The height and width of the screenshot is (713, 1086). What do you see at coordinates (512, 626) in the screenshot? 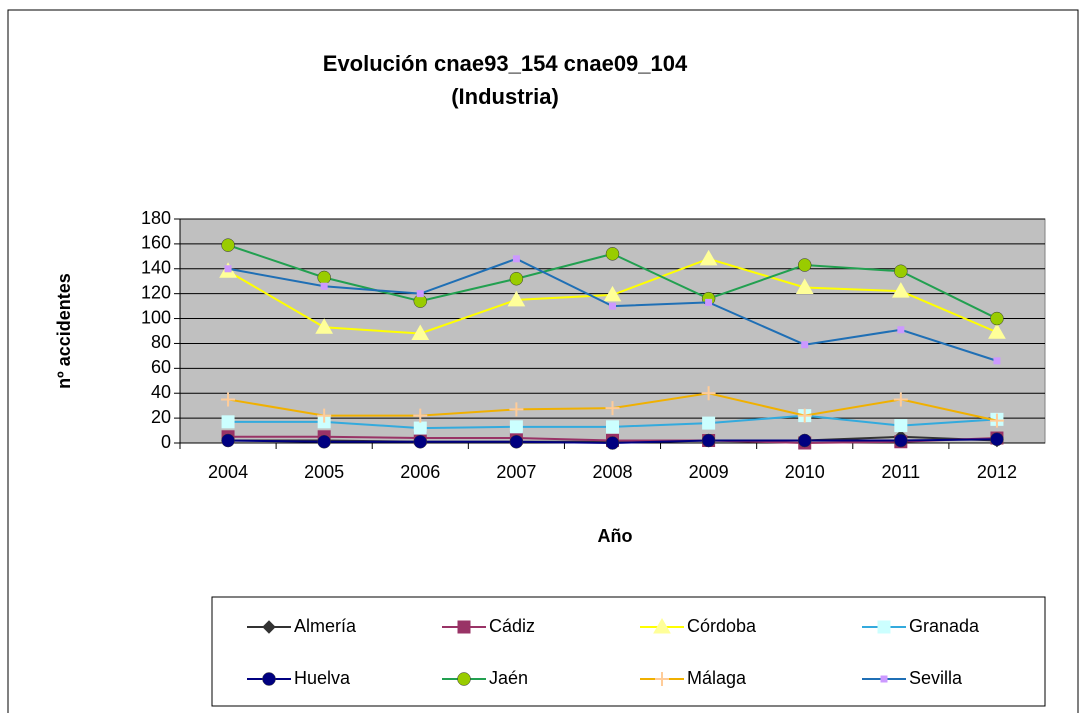
I see `legend-label: Cádiz` at bounding box center [512, 626].